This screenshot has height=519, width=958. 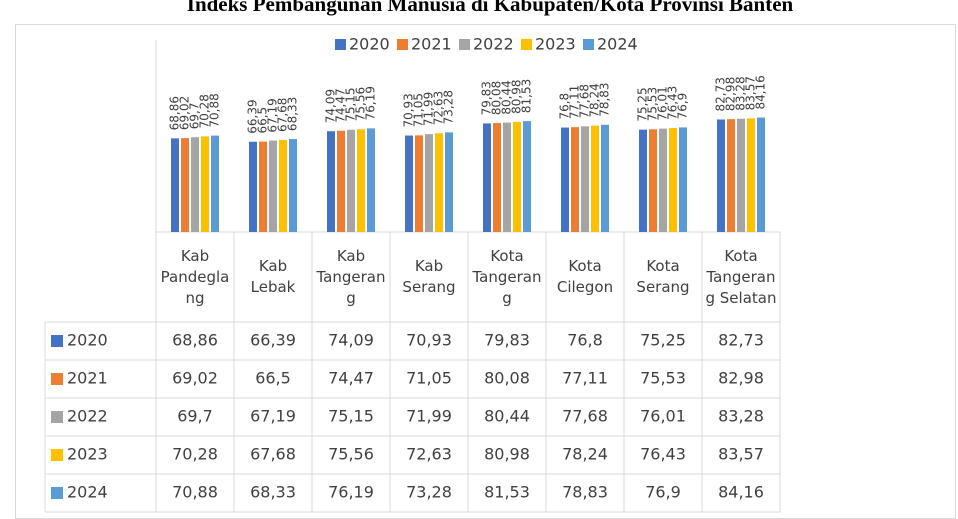 What do you see at coordinates (361, 104) in the screenshot?
I see `data-label: 75,56` at bounding box center [361, 104].